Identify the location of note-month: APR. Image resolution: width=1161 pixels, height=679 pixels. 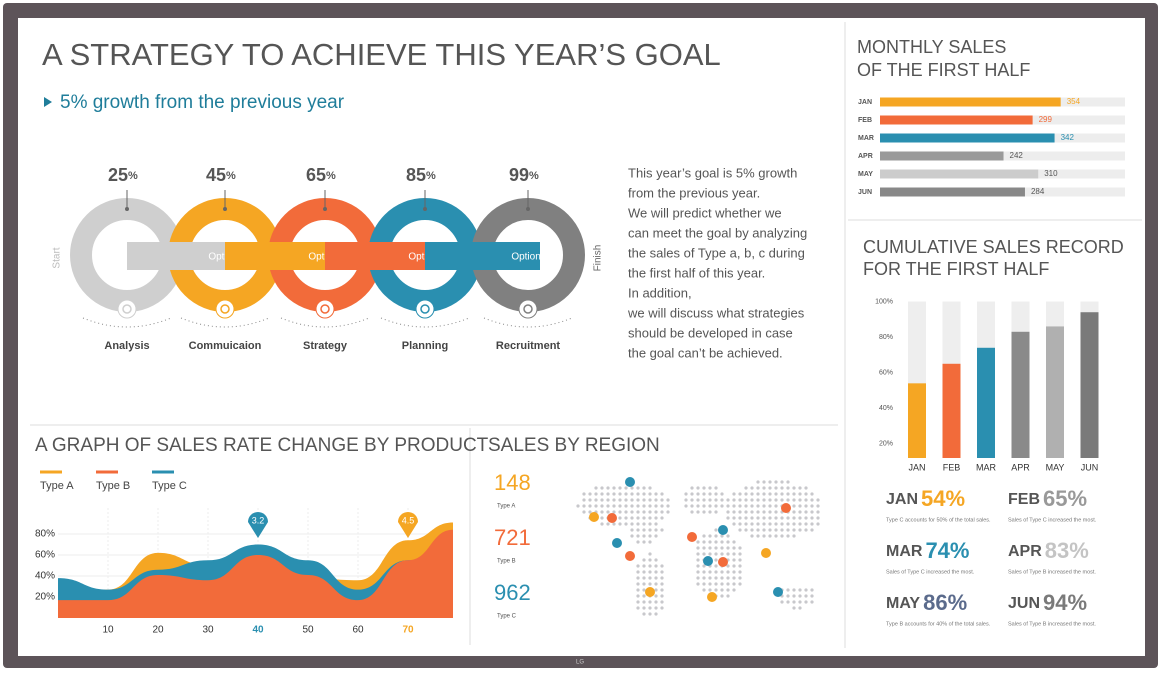
(1025, 551).